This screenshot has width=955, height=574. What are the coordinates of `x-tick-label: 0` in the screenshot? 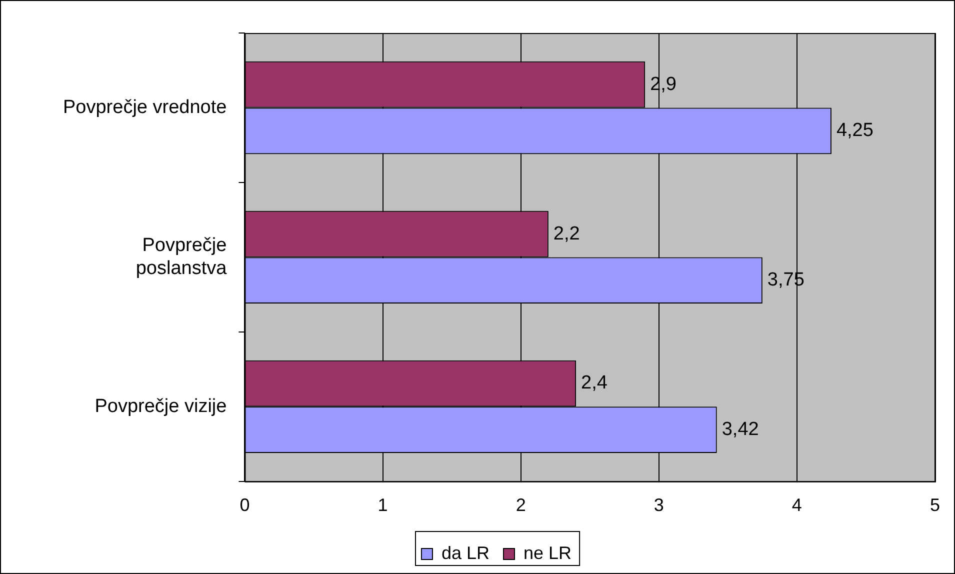 It's located at (245, 505).